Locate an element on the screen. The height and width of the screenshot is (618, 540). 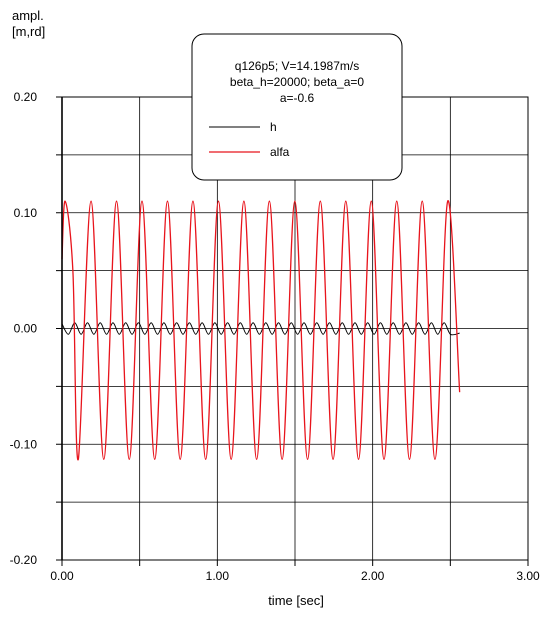
y-axis-label-line2: [m,rd] is located at coordinates (28, 31).